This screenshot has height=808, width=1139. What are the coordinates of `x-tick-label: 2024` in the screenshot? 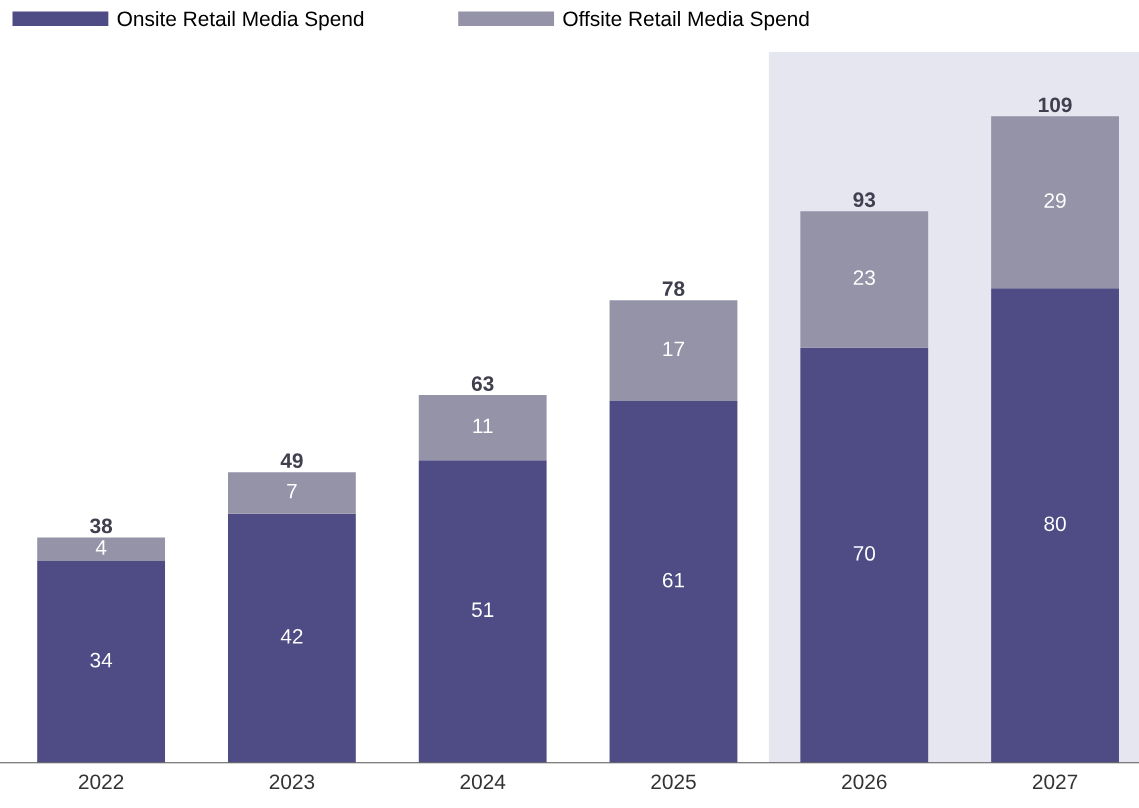 It's located at (483, 782).